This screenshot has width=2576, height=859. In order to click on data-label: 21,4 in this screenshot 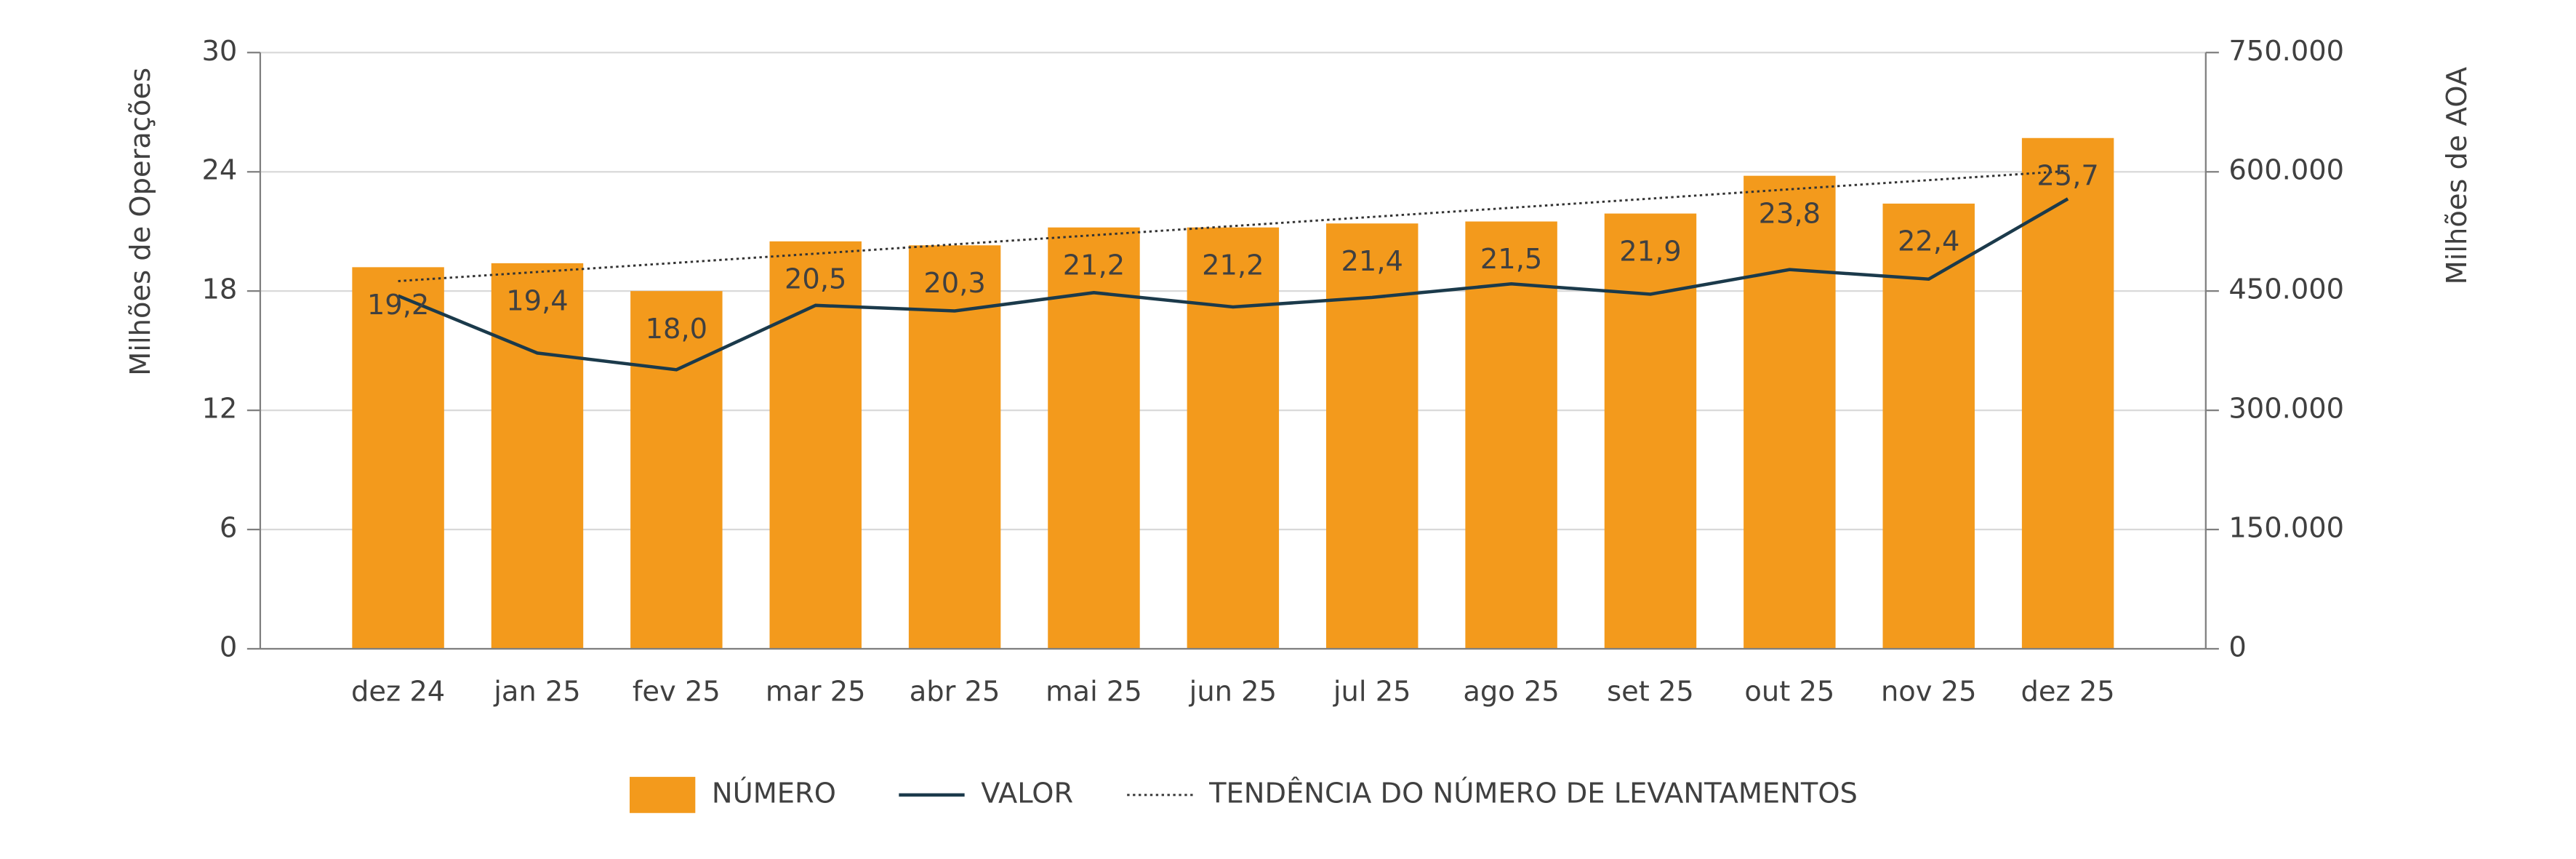, I will do `click(1372, 261)`.